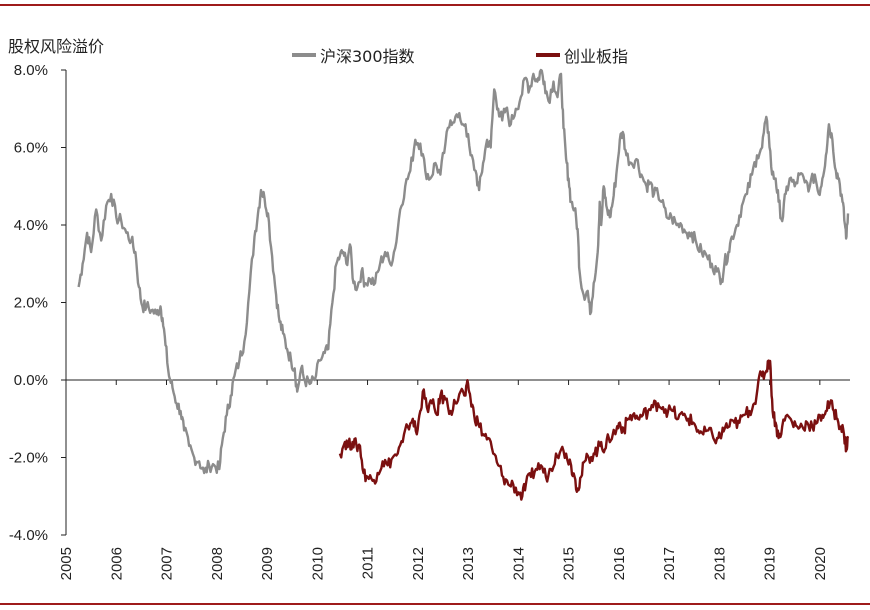 Image resolution: width=870 pixels, height=610 pixels. I want to click on x-tick-label: 2009, so click(267, 563).